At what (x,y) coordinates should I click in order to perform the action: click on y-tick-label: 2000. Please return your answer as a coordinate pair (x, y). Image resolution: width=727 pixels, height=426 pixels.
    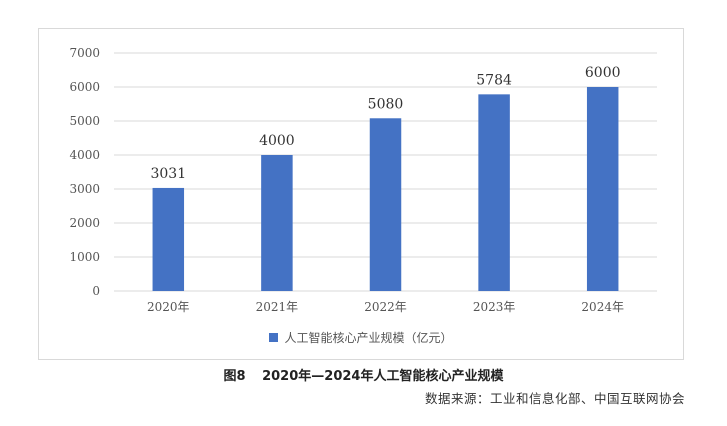
    Looking at the image, I should click on (84, 223).